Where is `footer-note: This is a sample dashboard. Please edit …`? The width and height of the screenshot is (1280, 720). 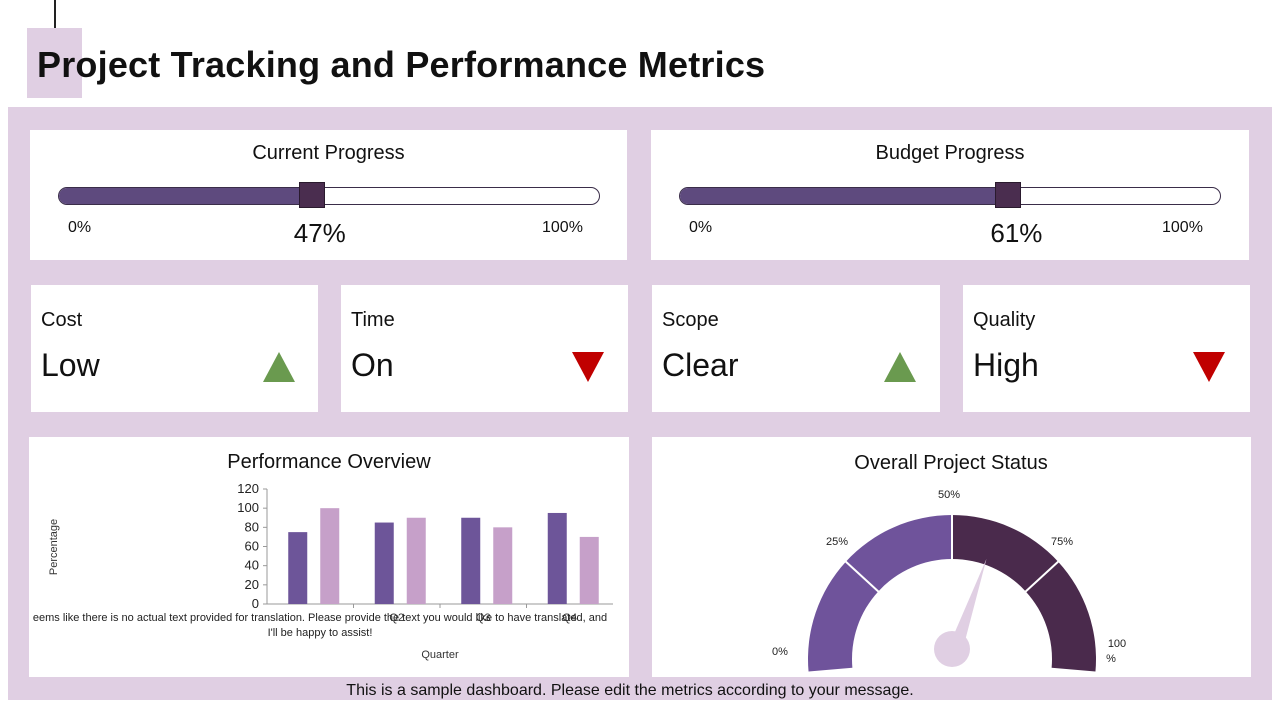 footer-note: This is a sample dashboard. Please edit … is located at coordinates (630, 690).